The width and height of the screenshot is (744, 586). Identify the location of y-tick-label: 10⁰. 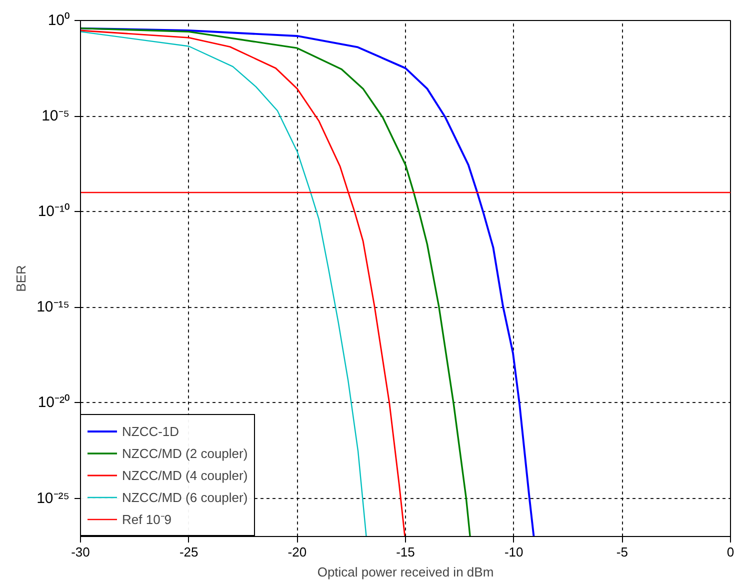
(59, 20).